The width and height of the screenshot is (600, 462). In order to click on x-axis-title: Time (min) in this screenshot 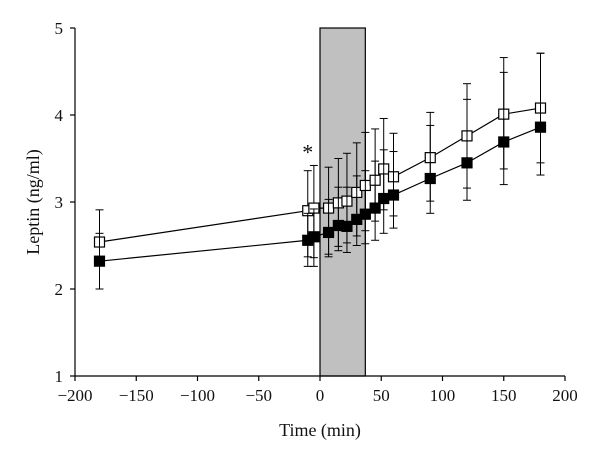, I will do `click(320, 430)`.